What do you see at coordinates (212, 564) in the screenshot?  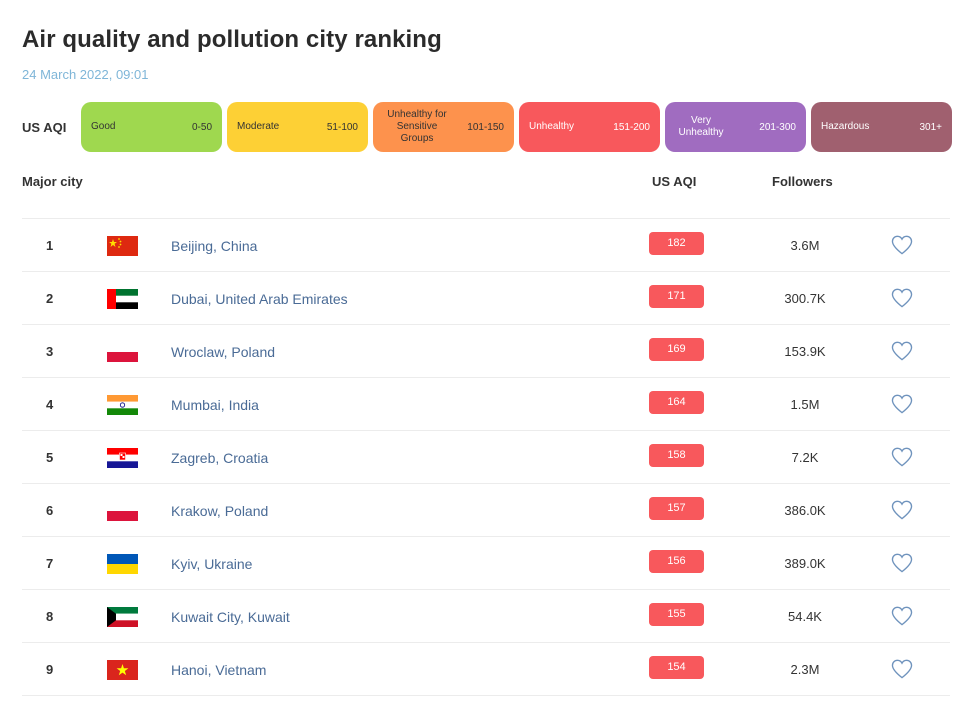 I see `city-link: Kyiv, Ukraine` at bounding box center [212, 564].